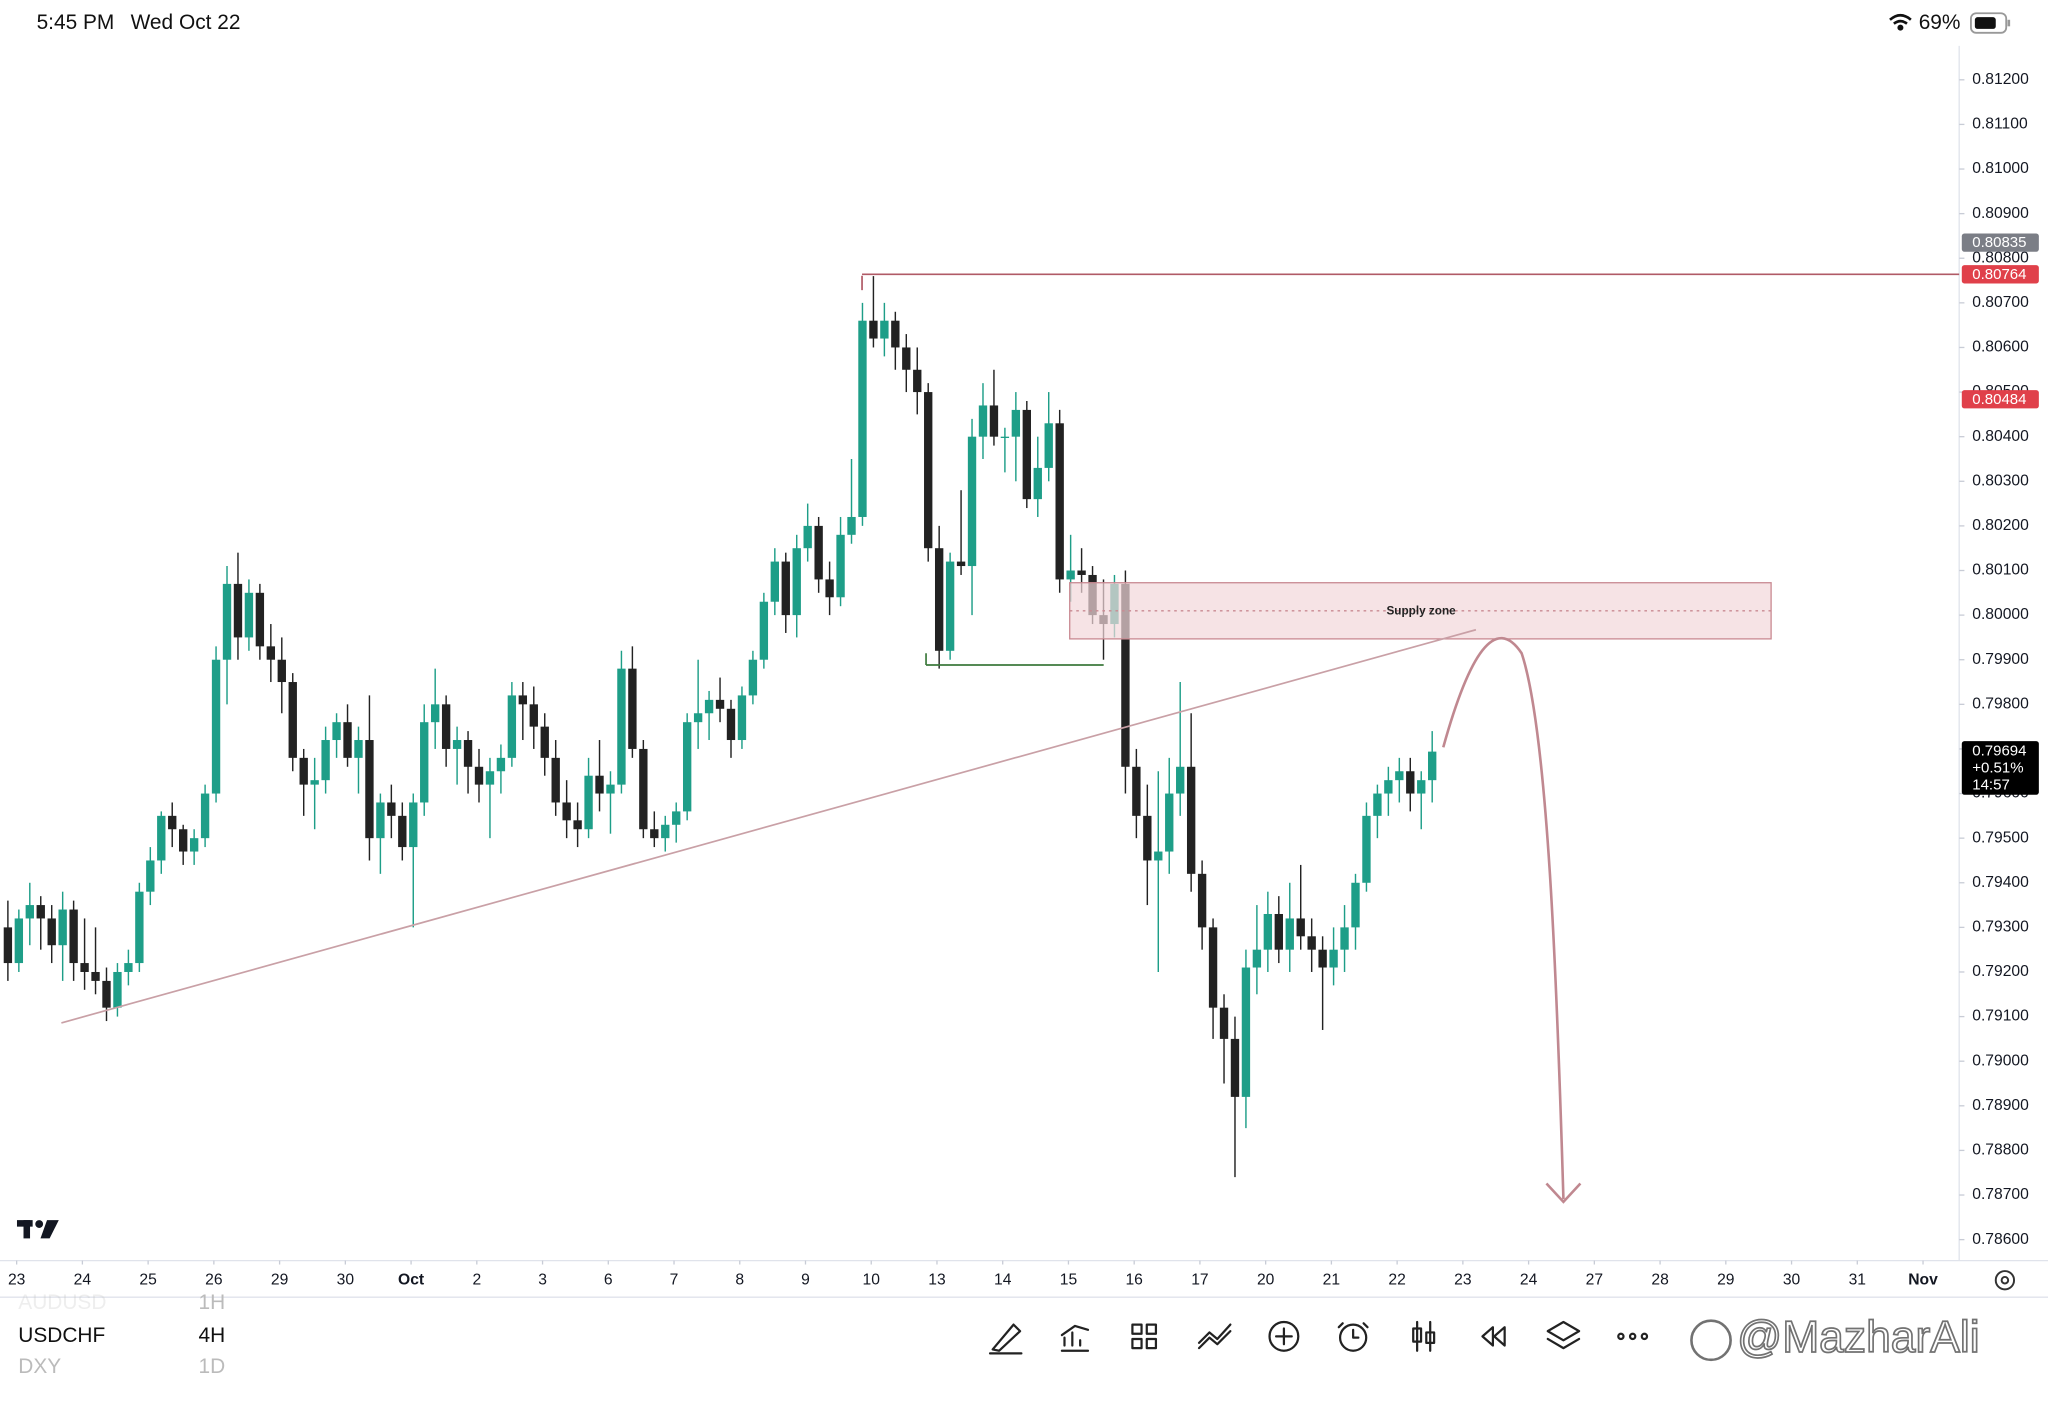  I want to click on projection-arrow, so click(1503, 918).